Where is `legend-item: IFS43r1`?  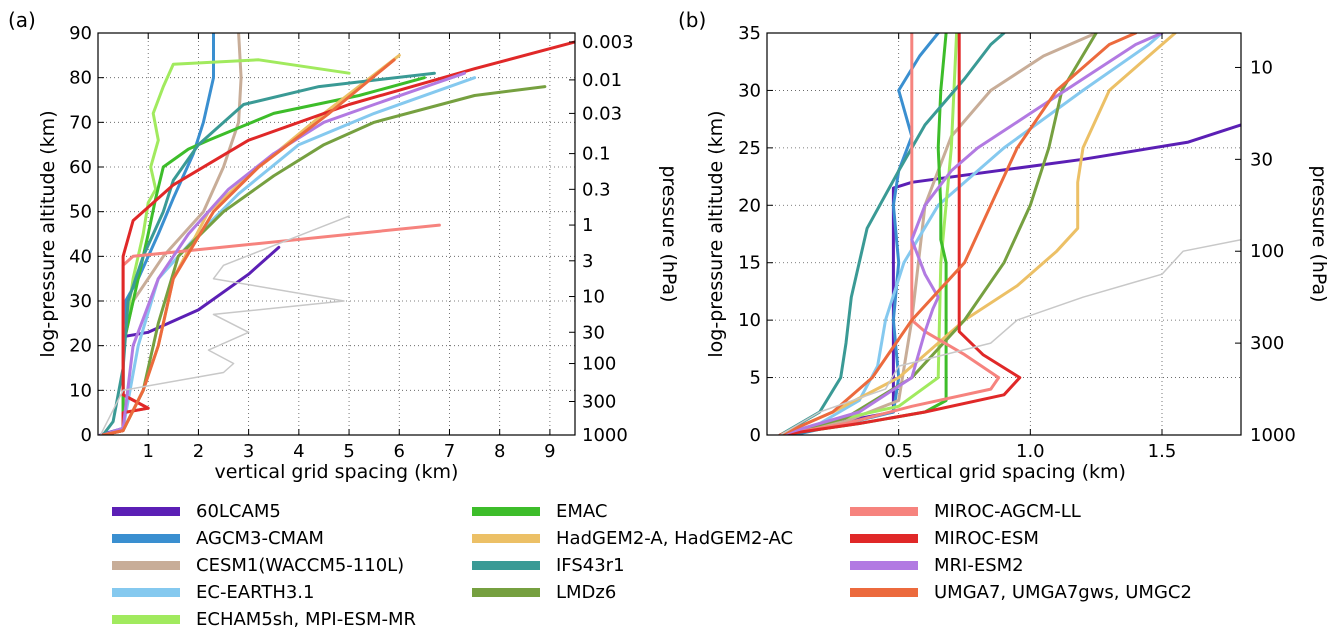
legend-item: IFS43r1 is located at coordinates (548, 565).